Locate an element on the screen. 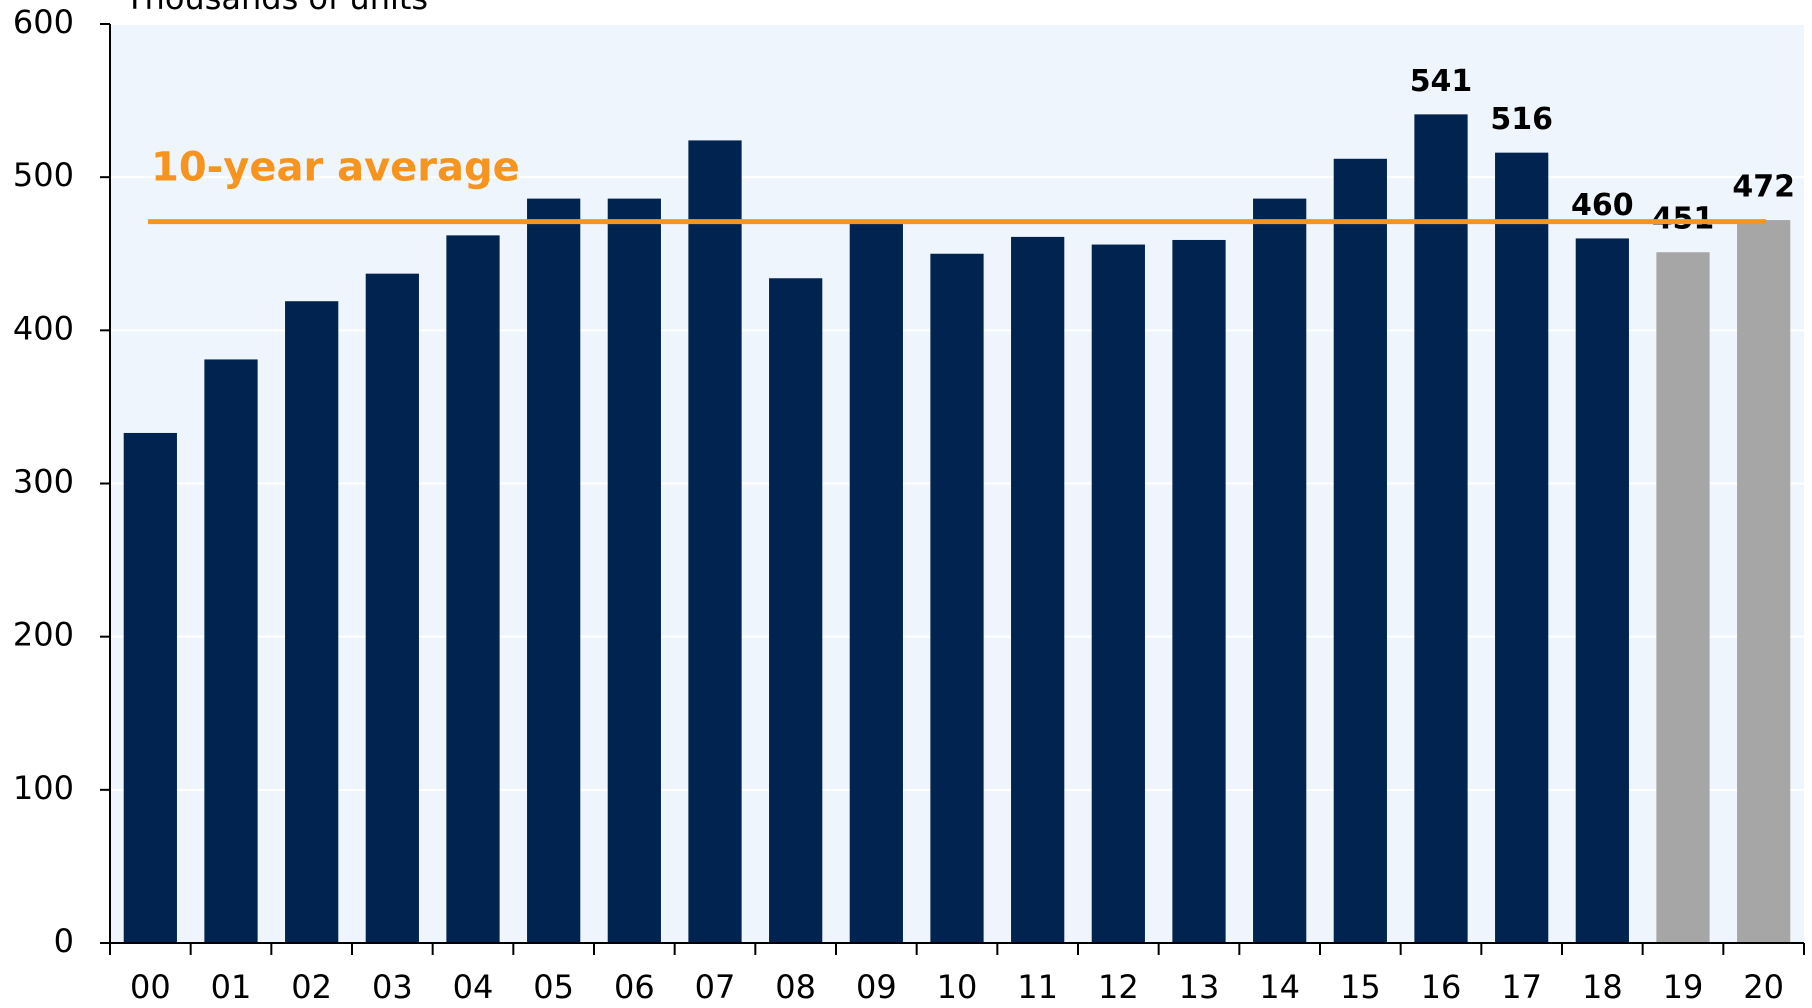 The width and height of the screenshot is (1812, 1008). x-tick-label: 19 is located at coordinates (1683, 987).